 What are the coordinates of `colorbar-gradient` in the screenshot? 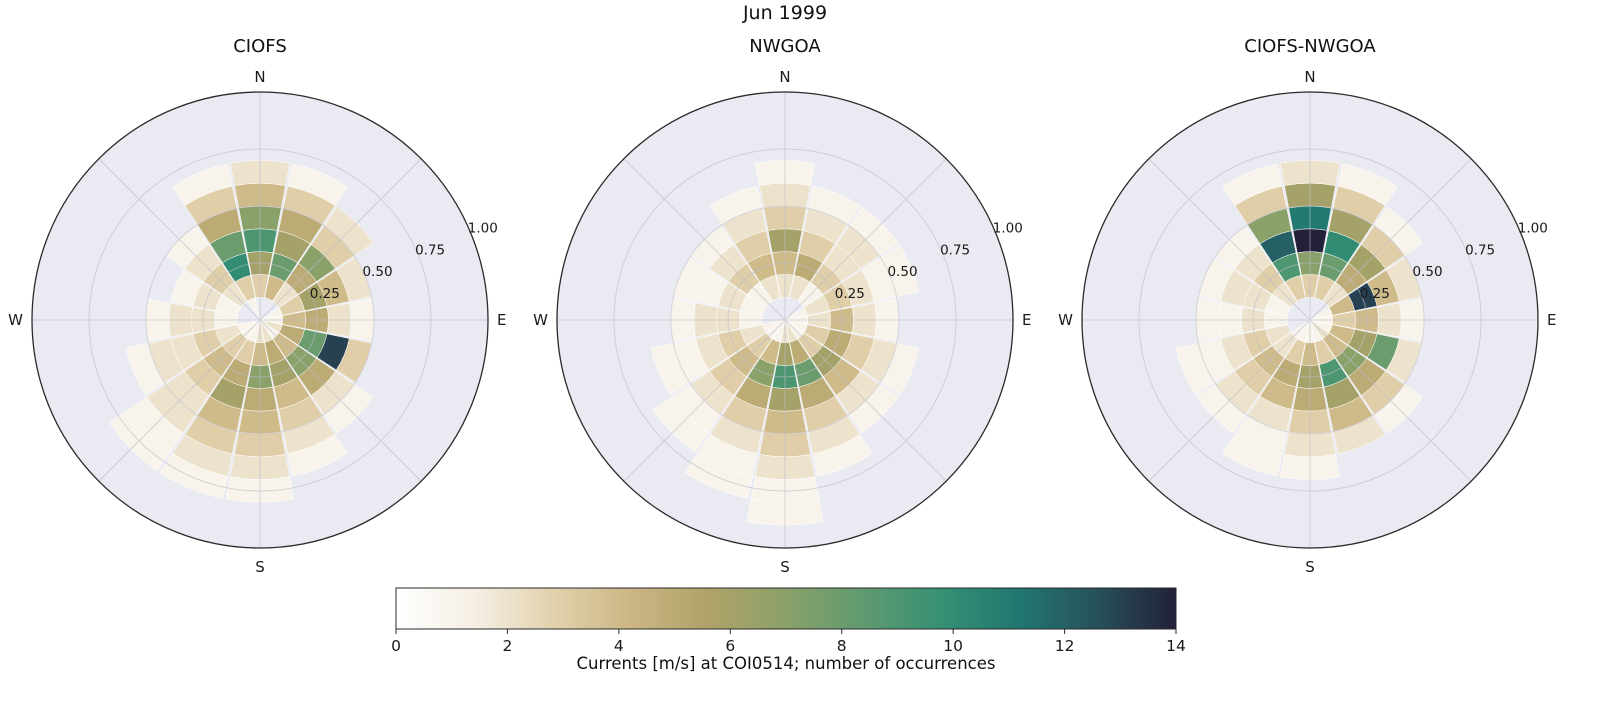 It's located at (786, 608).